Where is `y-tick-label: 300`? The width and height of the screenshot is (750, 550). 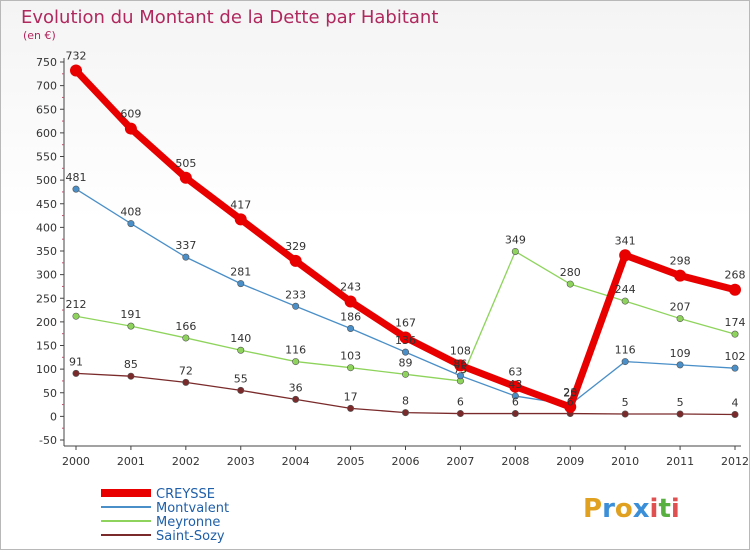
y-tick-label: 300 is located at coordinates (46, 275).